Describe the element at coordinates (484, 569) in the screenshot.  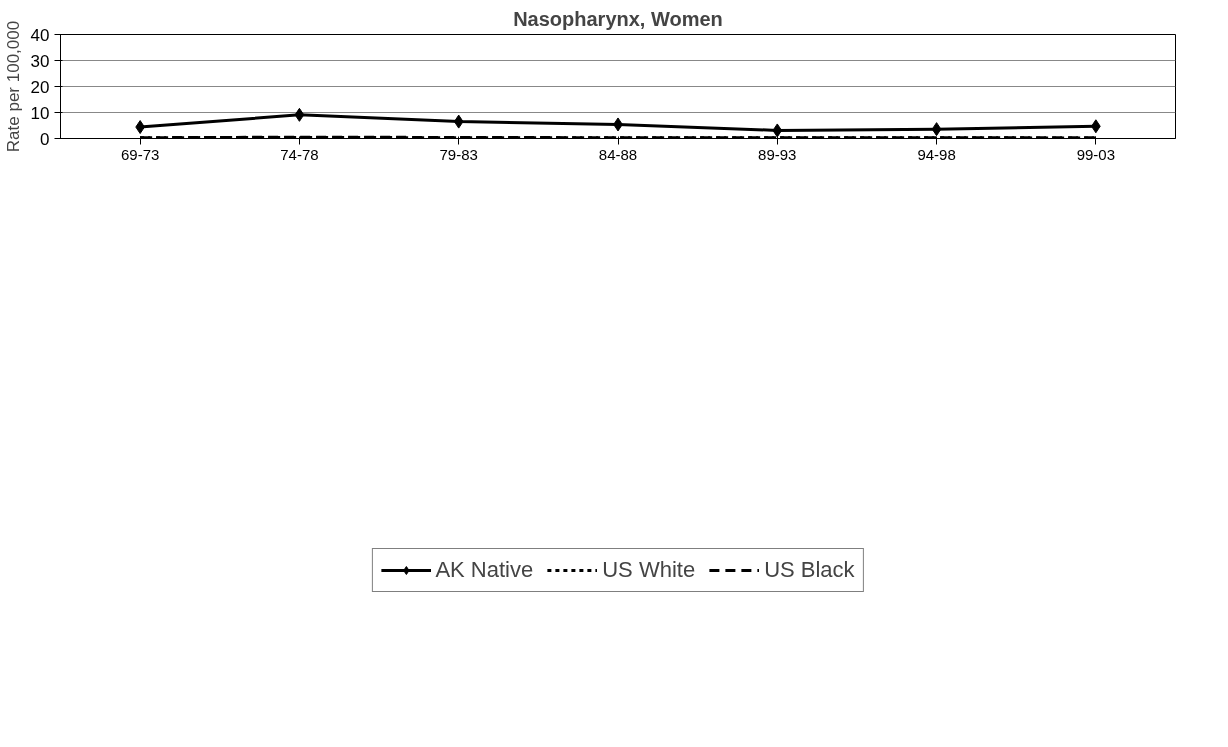
I see `legend-label: AK Native` at that location.